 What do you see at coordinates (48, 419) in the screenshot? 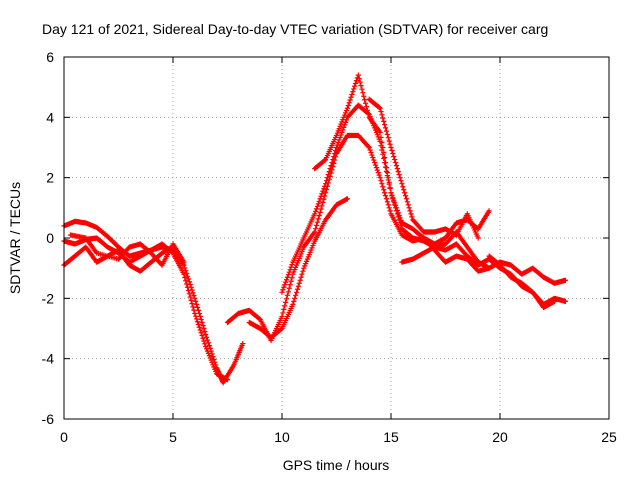
I see `y-tick-label: -6` at bounding box center [48, 419].